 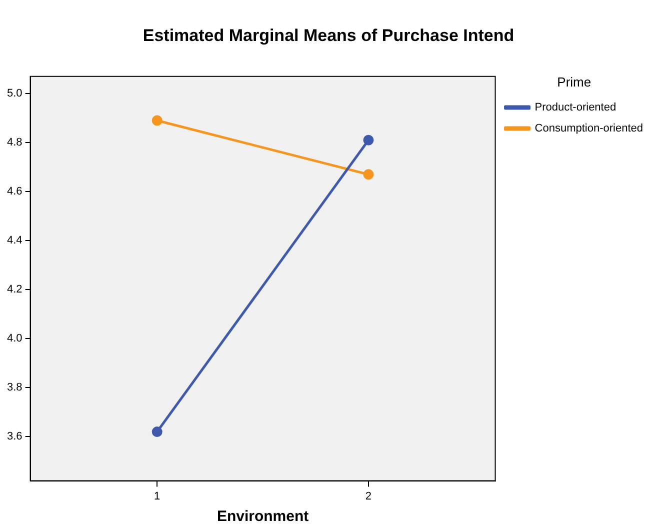 I want to click on x-axis-title: Environment, so click(x=262, y=517).